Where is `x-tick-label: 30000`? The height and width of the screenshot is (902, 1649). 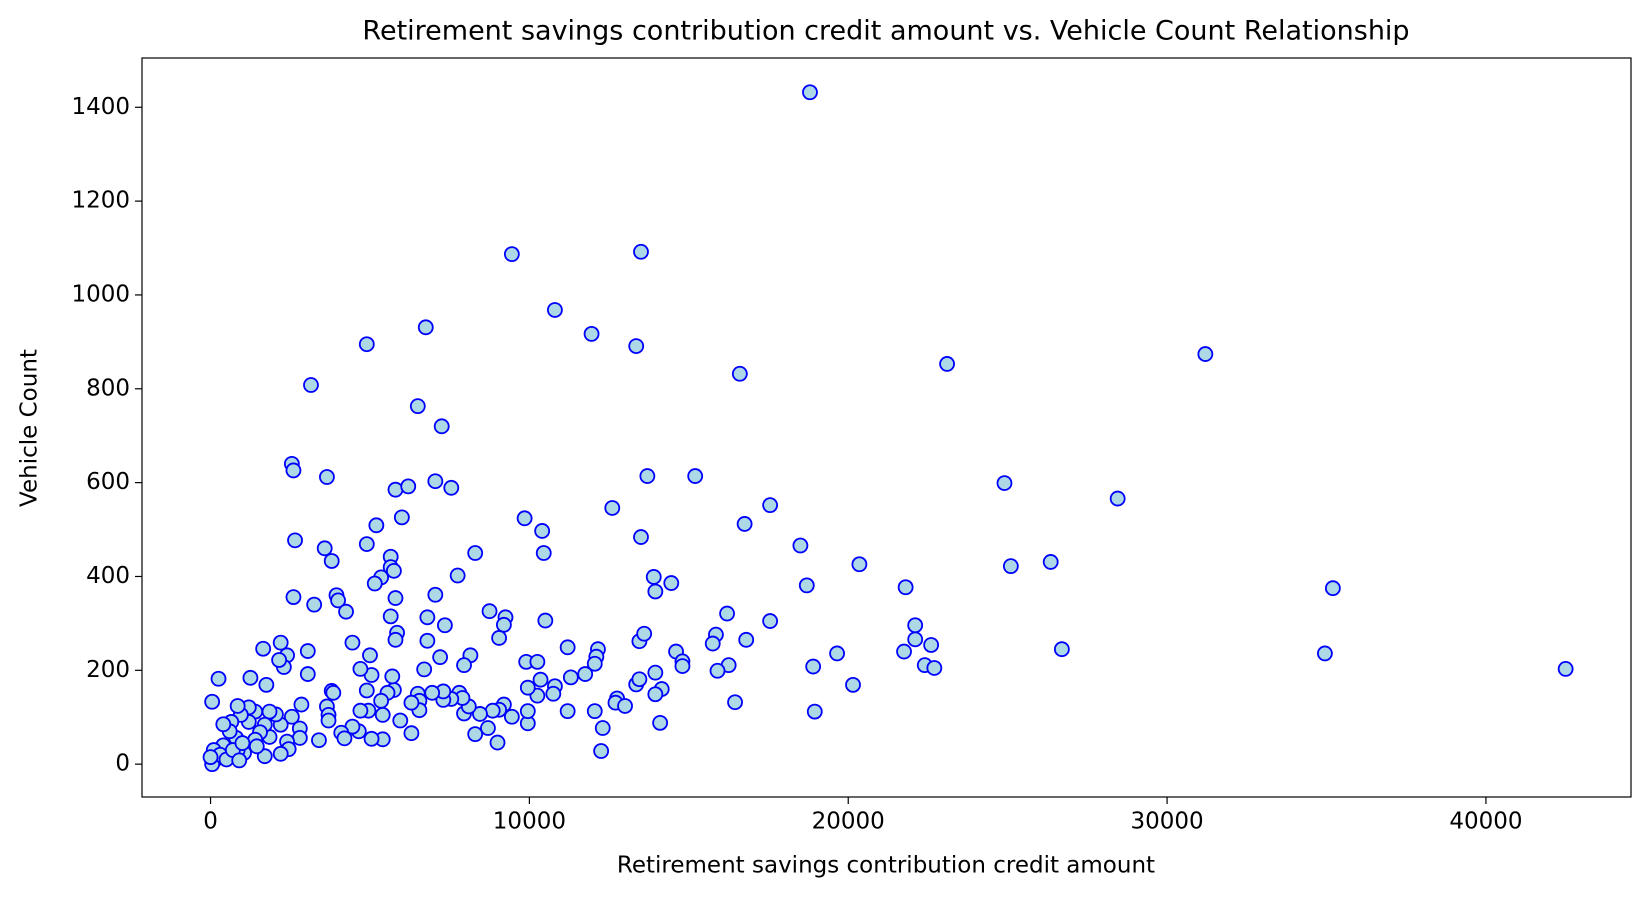
x-tick-label: 30000 is located at coordinates (1166, 822).